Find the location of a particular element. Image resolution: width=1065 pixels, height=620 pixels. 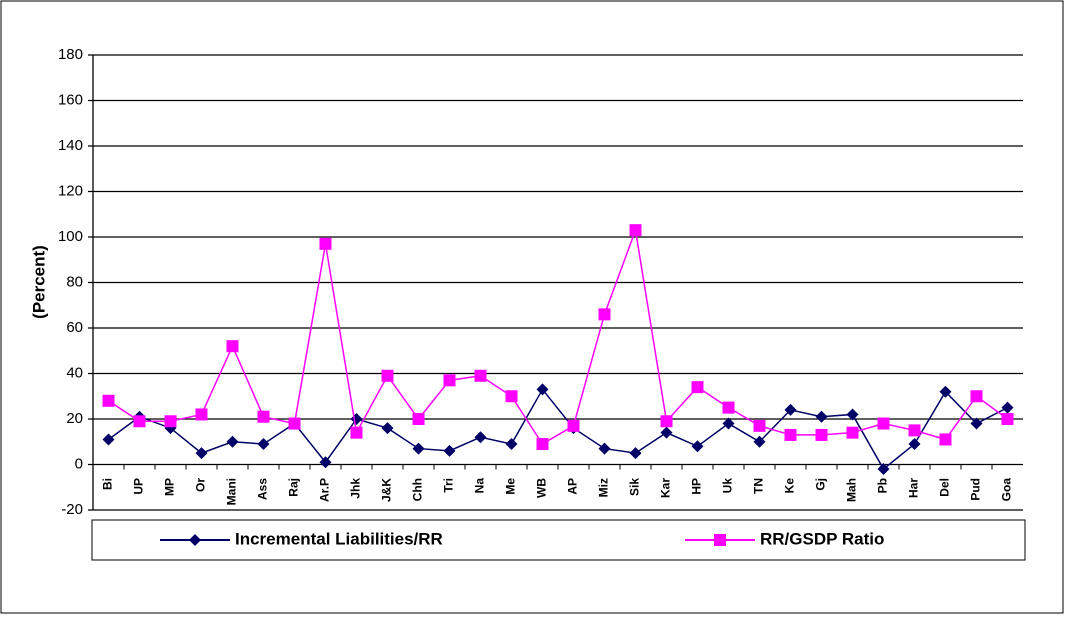

y-tick-label: -20 is located at coordinates (72, 509).